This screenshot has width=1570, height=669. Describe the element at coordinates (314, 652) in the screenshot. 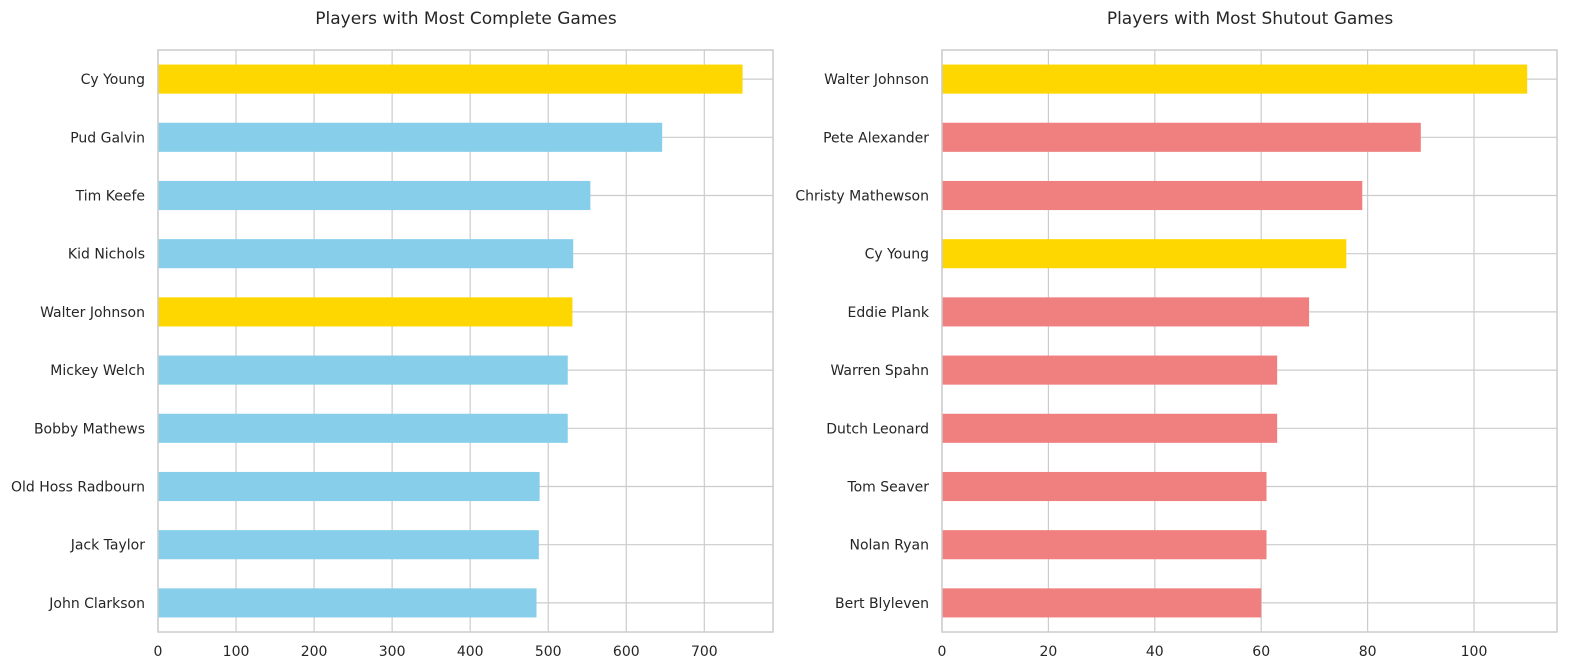

I see `x-tick-label: 200` at that location.